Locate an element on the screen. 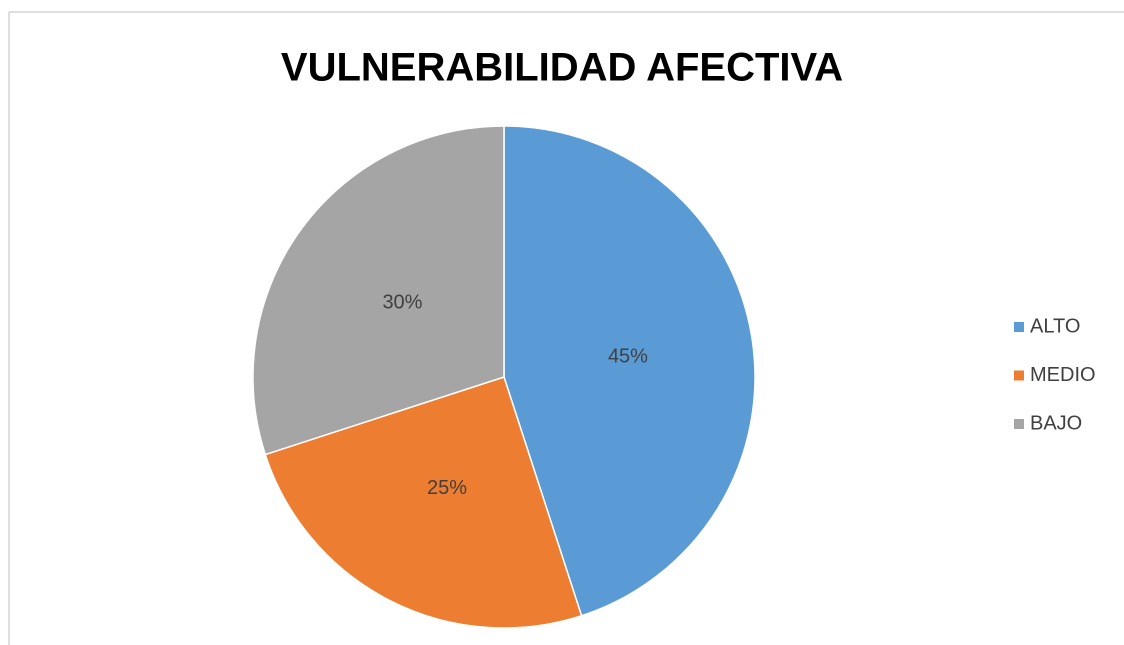 This screenshot has height=645, width=1124. data-label: 30% is located at coordinates (402, 303).